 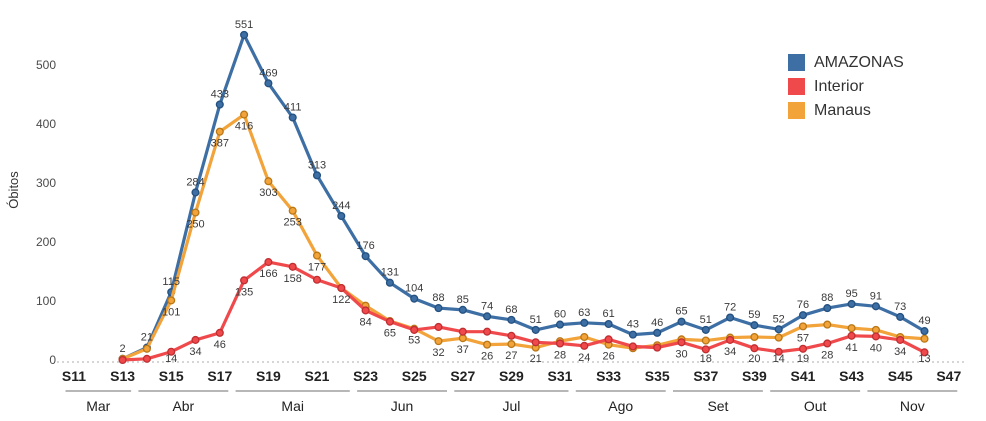 What do you see at coordinates (511, 406) in the screenshot?
I see `month-label: Jul` at bounding box center [511, 406].